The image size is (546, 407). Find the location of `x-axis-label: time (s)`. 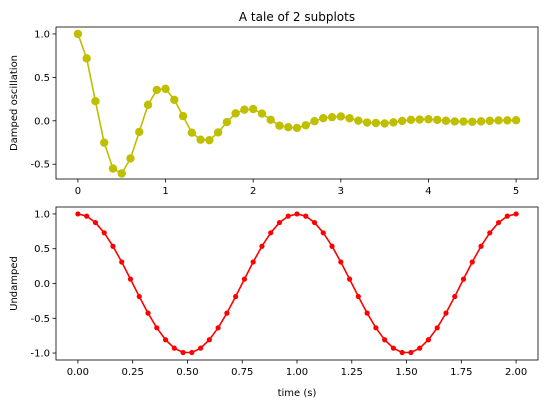

x-axis-label: time (s) is located at coordinates (297, 393).